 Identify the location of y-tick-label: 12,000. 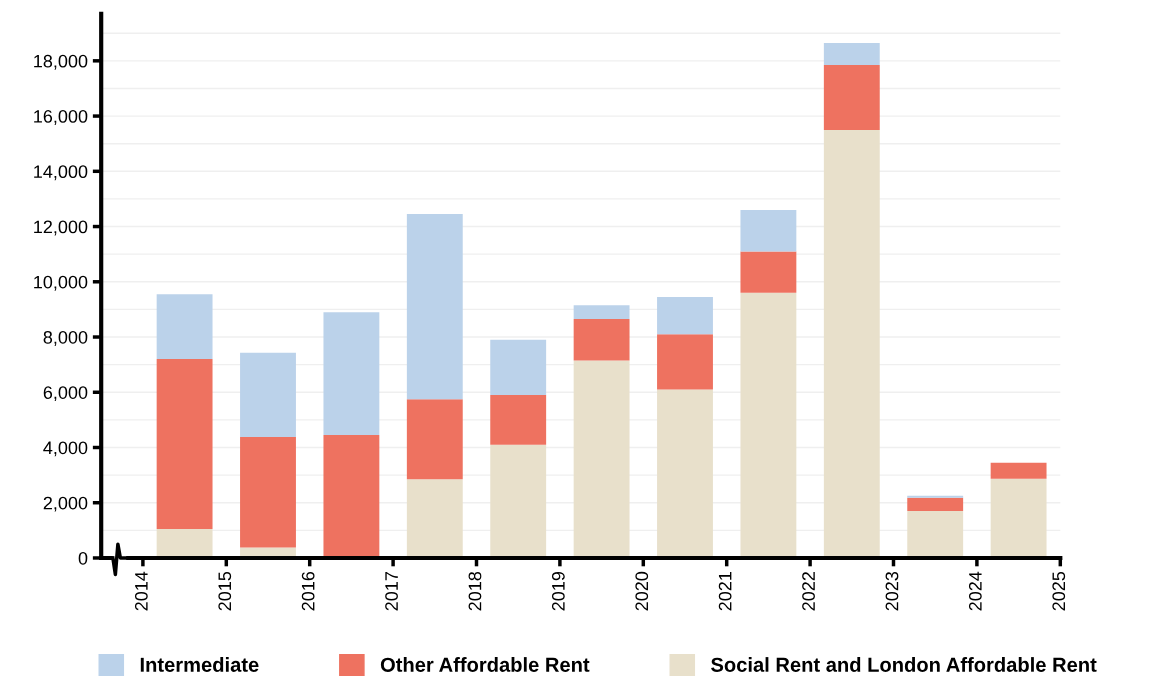
(61, 228).